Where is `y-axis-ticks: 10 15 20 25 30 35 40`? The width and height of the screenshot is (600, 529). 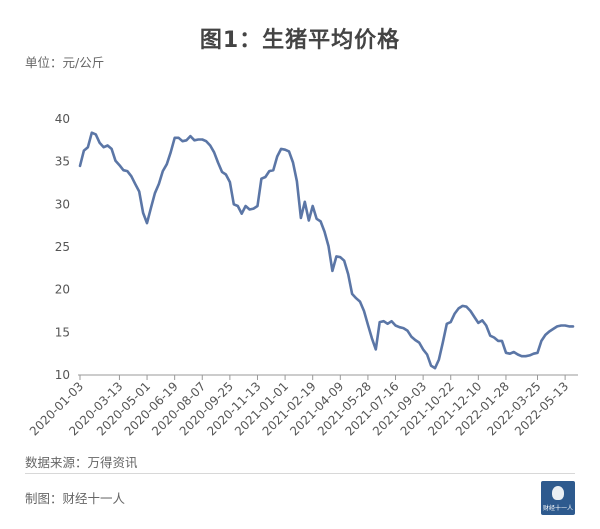
y-axis-ticks: 10 15 20 25 30 35 40 is located at coordinates (62, 247).